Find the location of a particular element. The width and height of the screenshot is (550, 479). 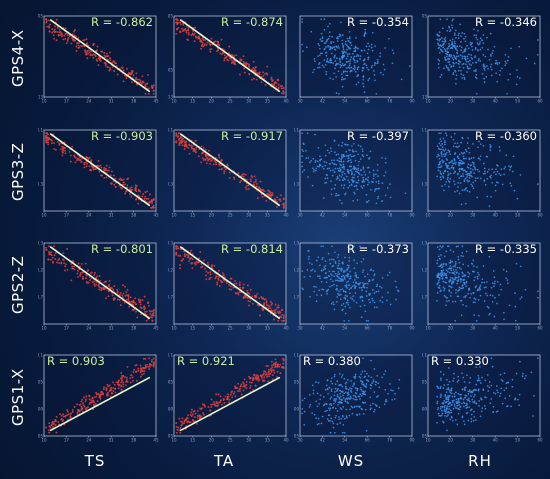

regression-line is located at coordinates (230, 56).